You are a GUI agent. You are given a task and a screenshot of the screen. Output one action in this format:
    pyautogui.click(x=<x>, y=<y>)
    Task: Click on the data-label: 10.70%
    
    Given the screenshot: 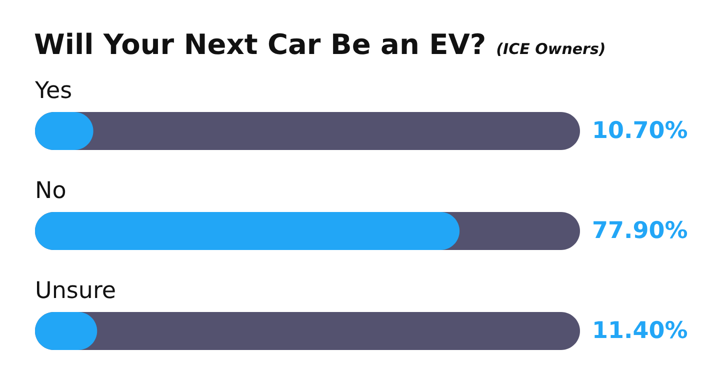 What is the action you would take?
    pyautogui.click(x=640, y=131)
    